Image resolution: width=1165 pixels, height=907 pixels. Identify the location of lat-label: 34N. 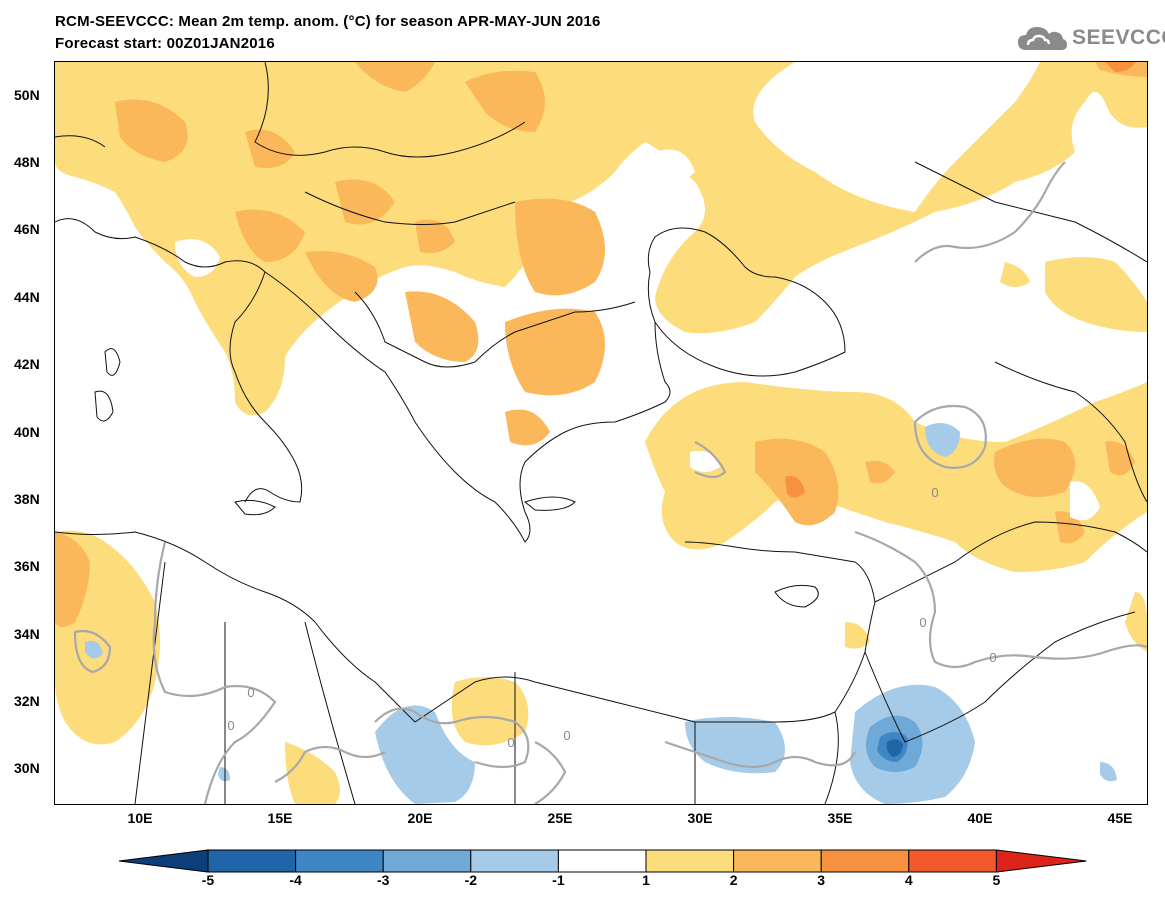
(27, 634).